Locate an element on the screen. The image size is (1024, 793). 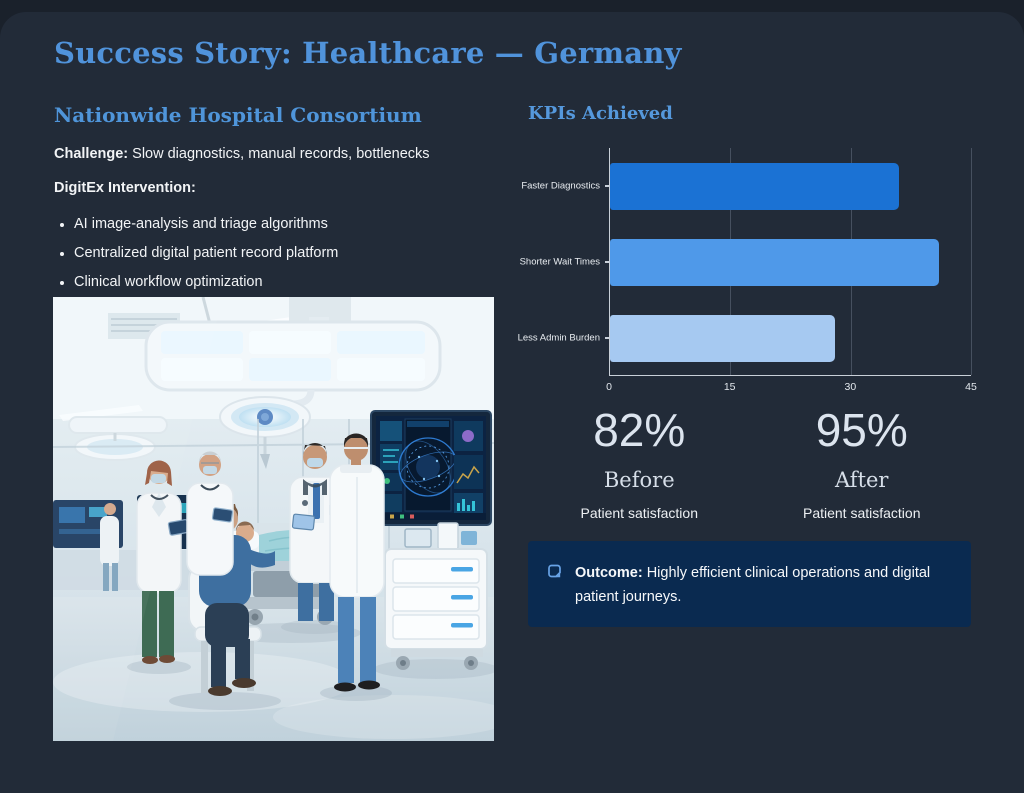
challenge-label: Challenge: is located at coordinates (91, 154).